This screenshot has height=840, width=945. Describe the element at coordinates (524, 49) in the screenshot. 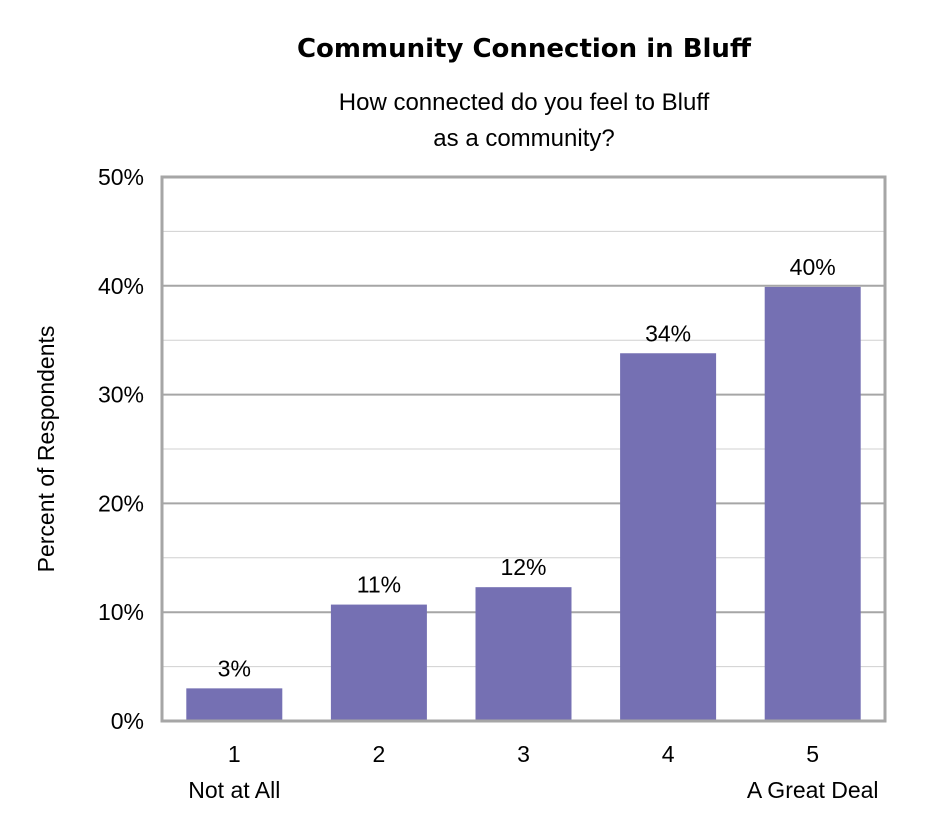

I see `chart-title: Community Connection in Bluff` at that location.